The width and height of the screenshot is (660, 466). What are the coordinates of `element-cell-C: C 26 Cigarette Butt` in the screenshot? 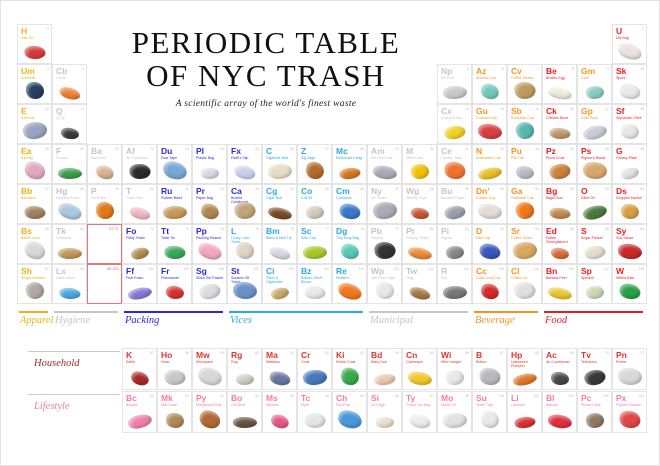 It's located at (279, 164).